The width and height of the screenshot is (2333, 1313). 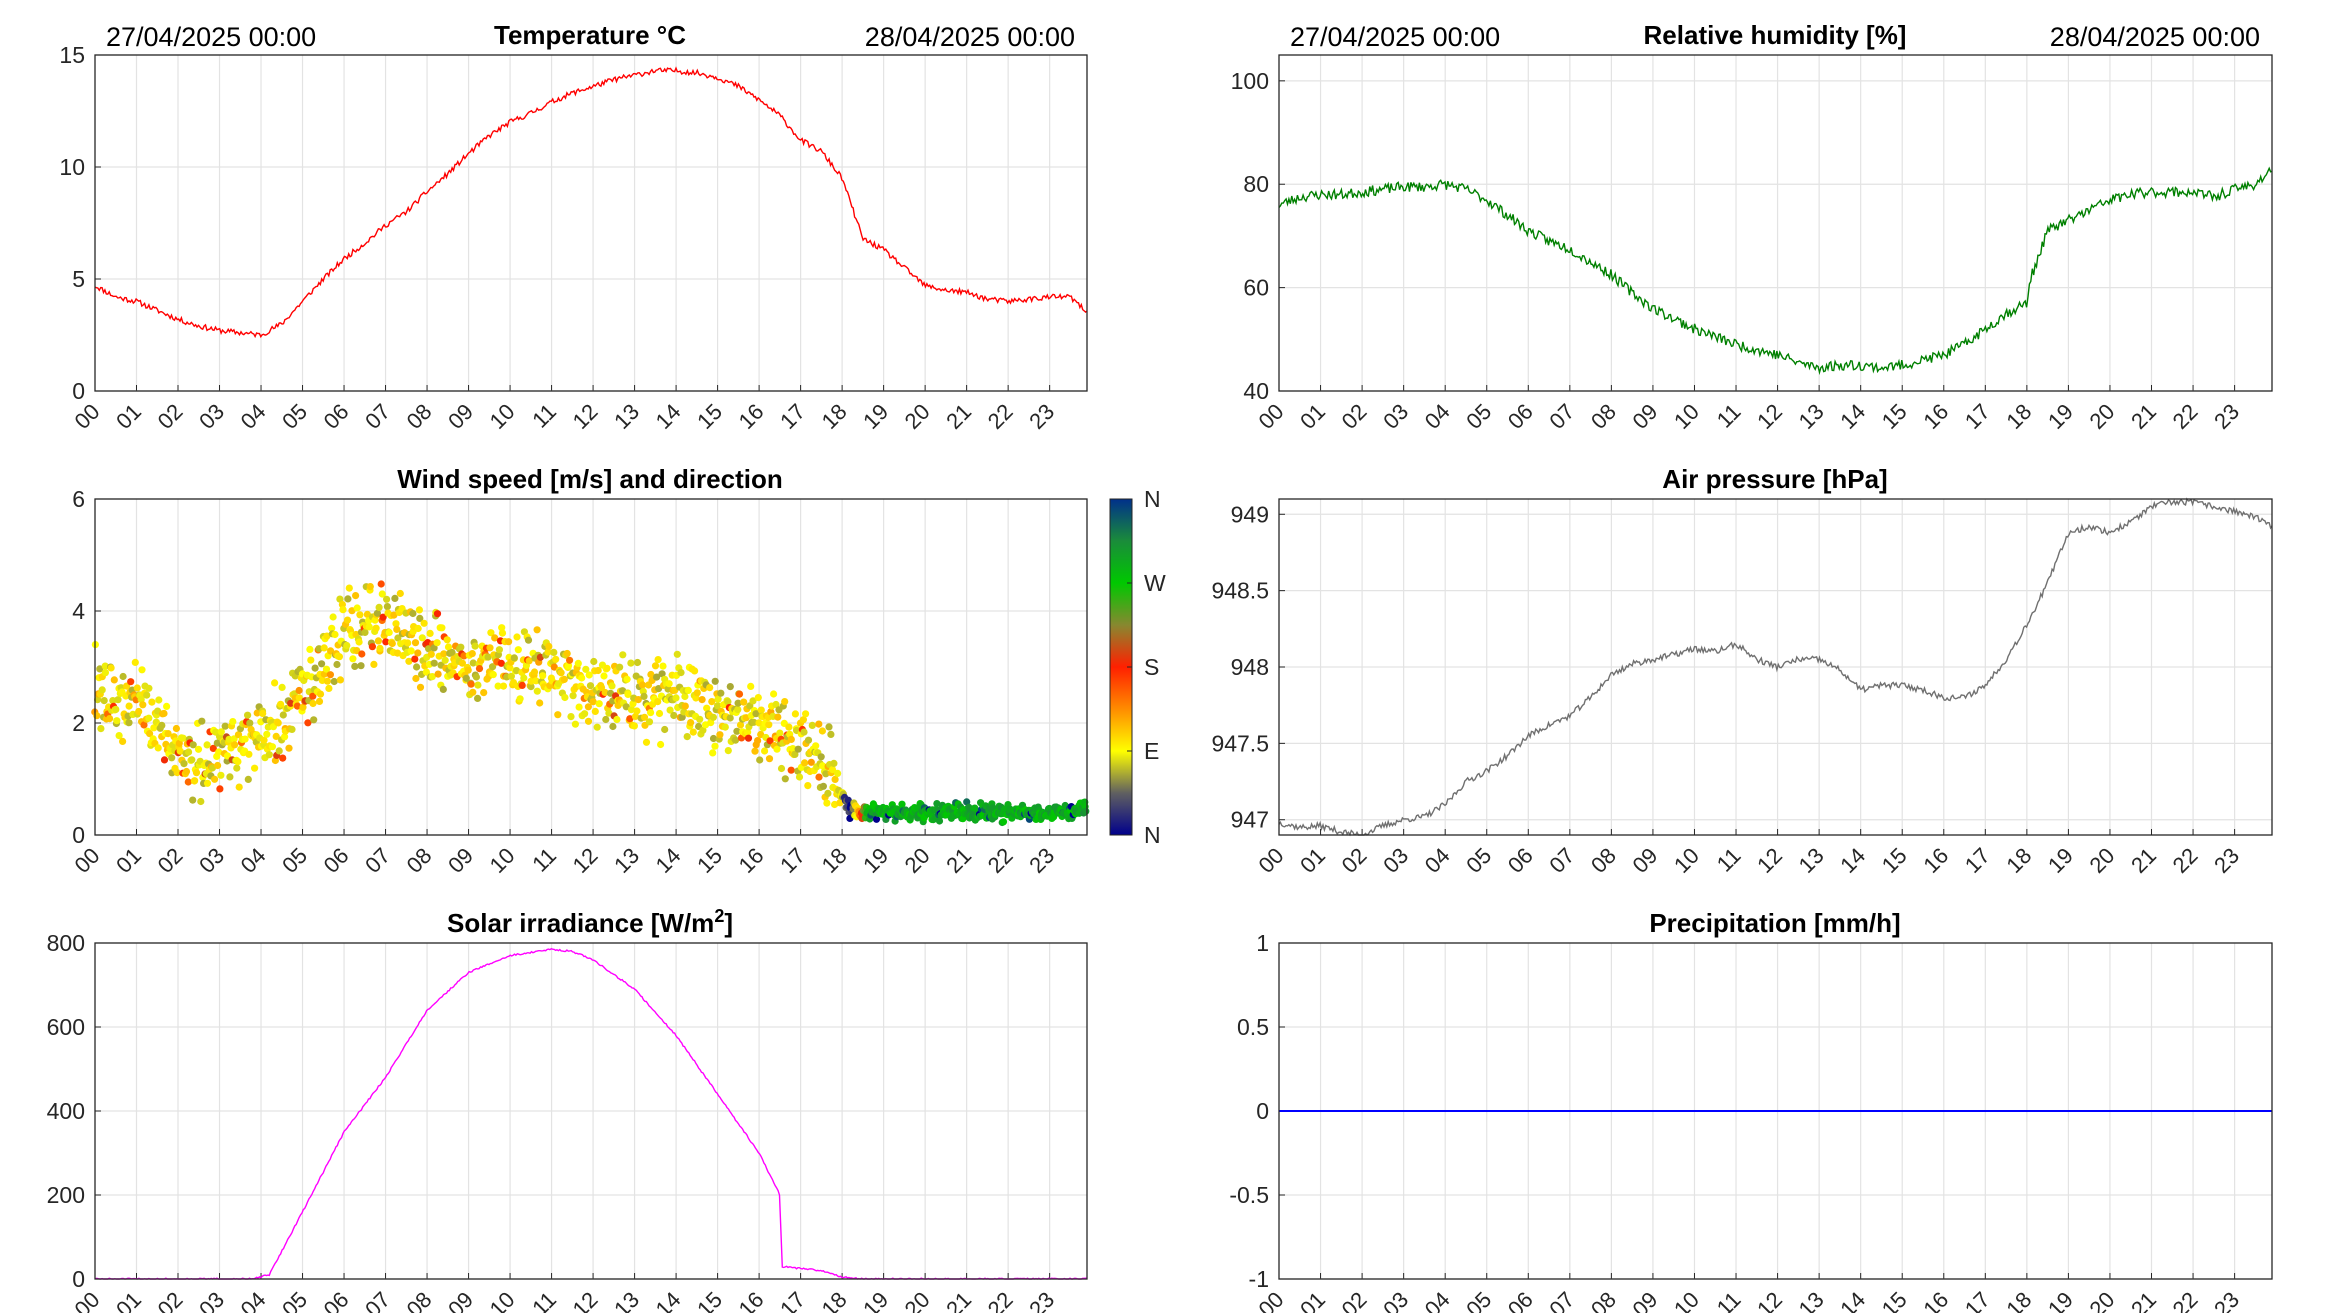 I want to click on y-tick-label: 0, so click(x=78, y=835).